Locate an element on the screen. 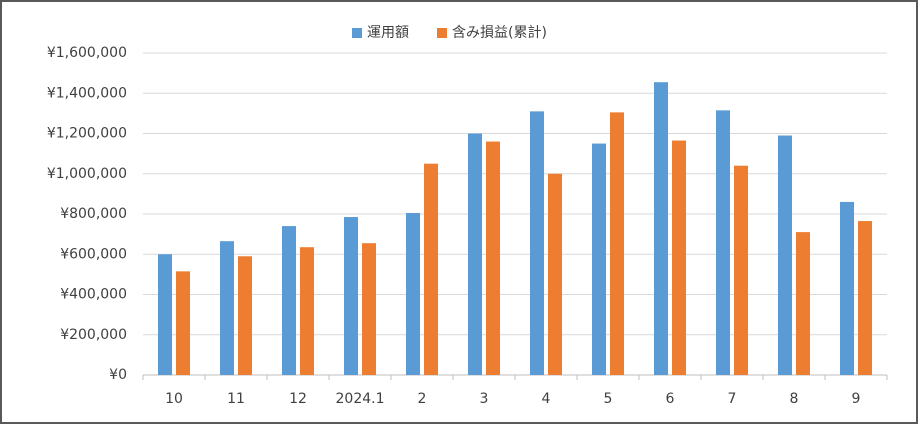 The image size is (918, 424). y-tick-label: ¥1,400,000 is located at coordinates (87, 93).